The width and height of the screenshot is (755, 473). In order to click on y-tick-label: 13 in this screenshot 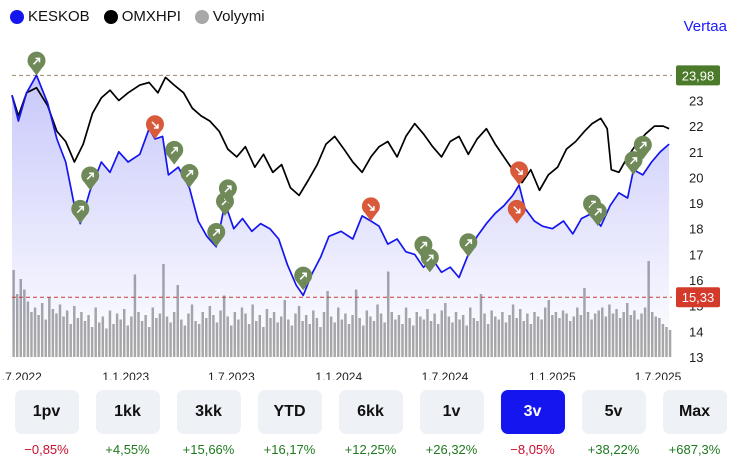, I will do `click(696, 357)`.